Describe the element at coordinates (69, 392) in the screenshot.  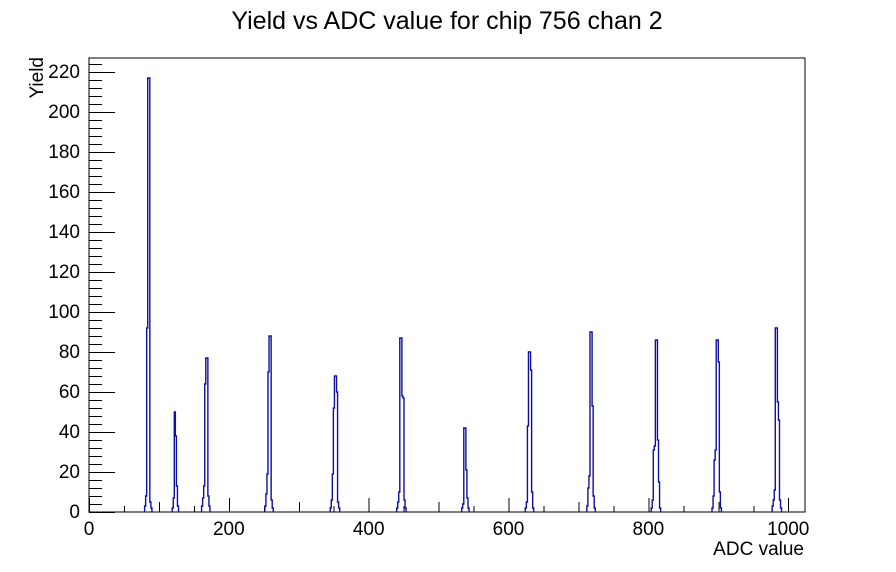
I see `y-tick-label: 60` at that location.